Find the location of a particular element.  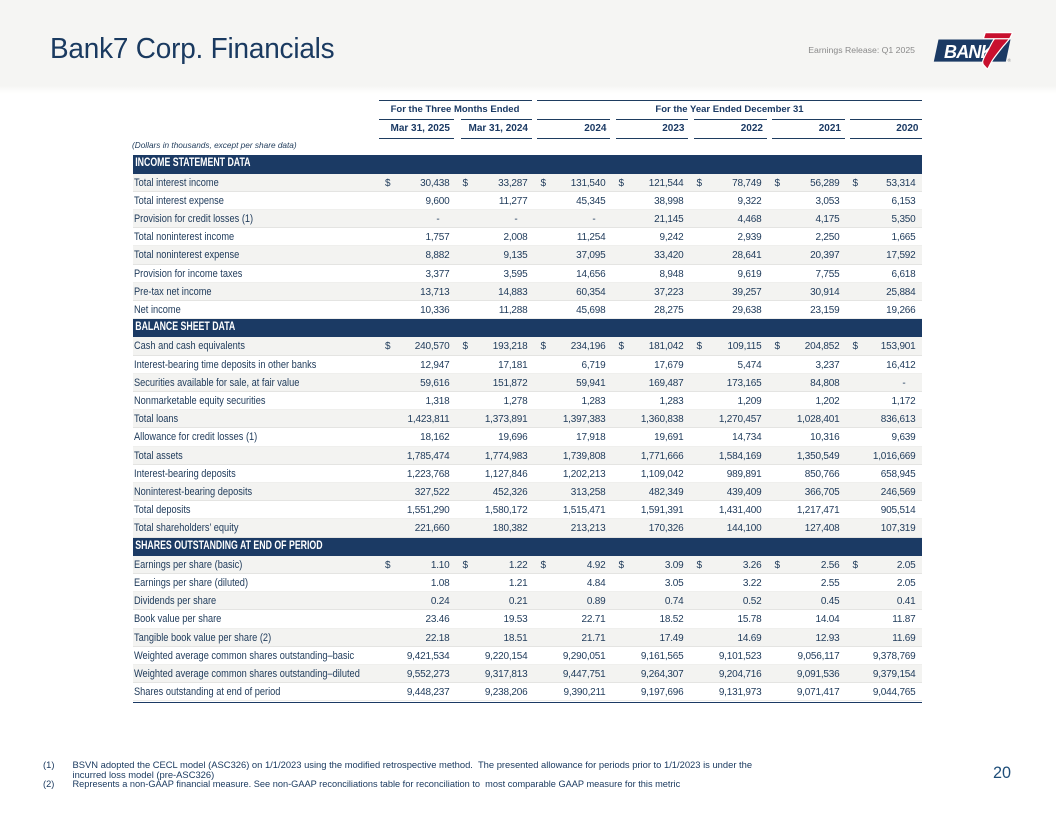

svg-text: BANK is located at coordinates (970, 52).